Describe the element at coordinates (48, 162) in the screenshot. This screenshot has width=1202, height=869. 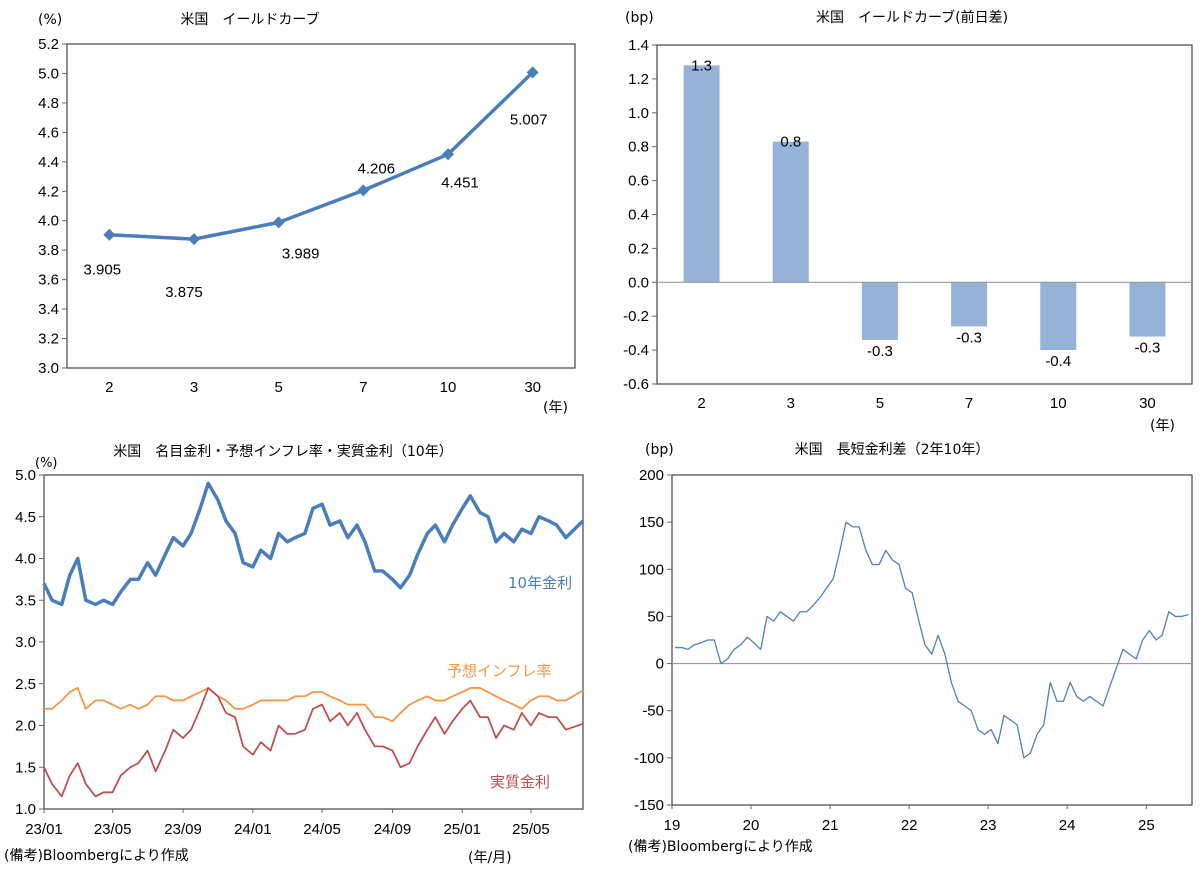
I see `y-tick-label: 4.4` at that location.